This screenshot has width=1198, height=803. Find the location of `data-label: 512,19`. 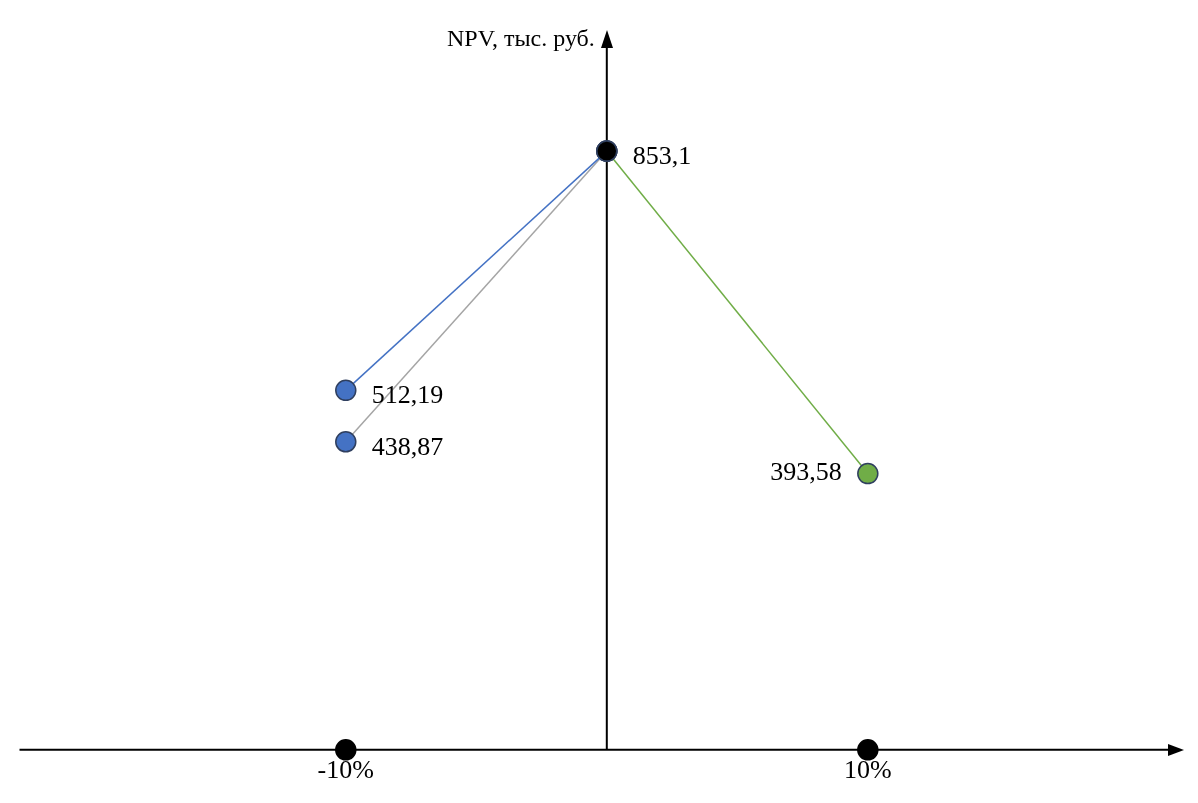

data-label: 512,19 is located at coordinates (407, 395).